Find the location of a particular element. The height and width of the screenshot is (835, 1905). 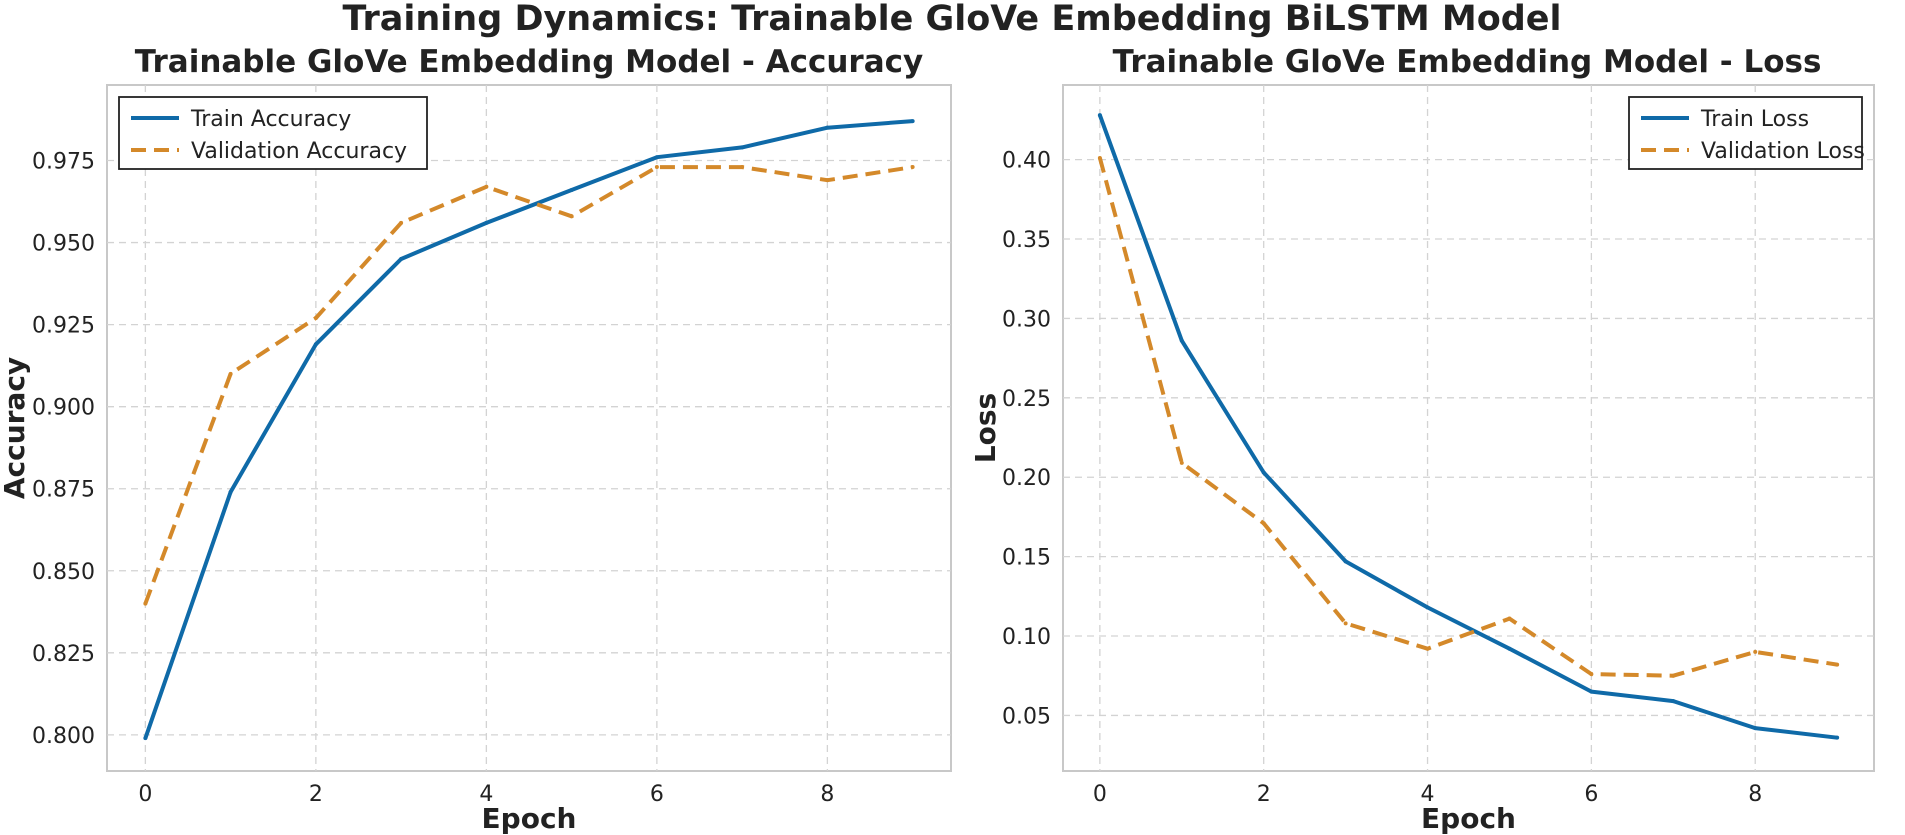

y-tick-label: 0.15 is located at coordinates (1026, 558).